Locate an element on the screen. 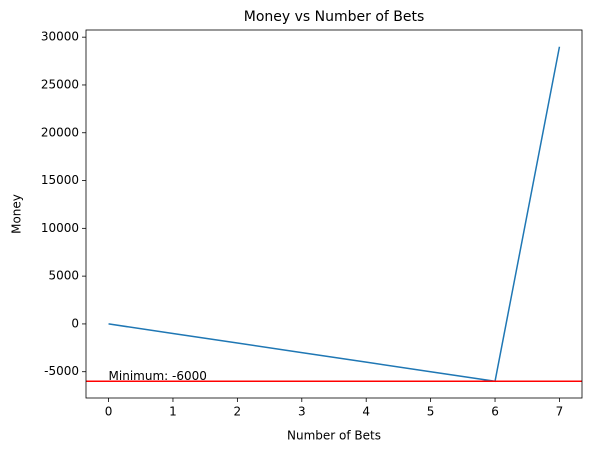 Image resolution: width=592 pixels, height=453 pixels. x-tick-label: 2 is located at coordinates (238, 412).